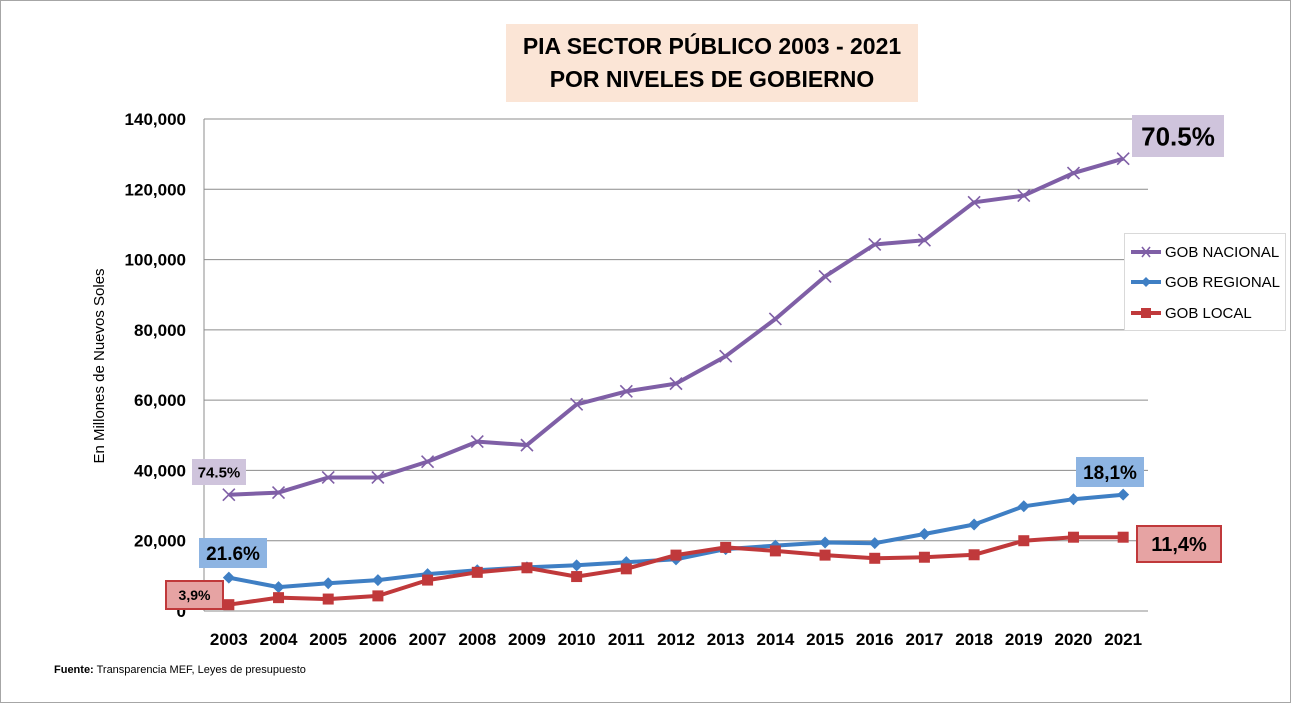  I want to click on legend-swatch-nacional, so click(1146, 252).